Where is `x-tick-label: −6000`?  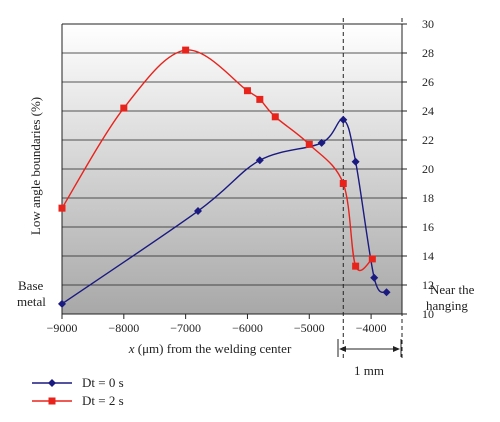 x-tick-label: −6000 is located at coordinates (247, 328).